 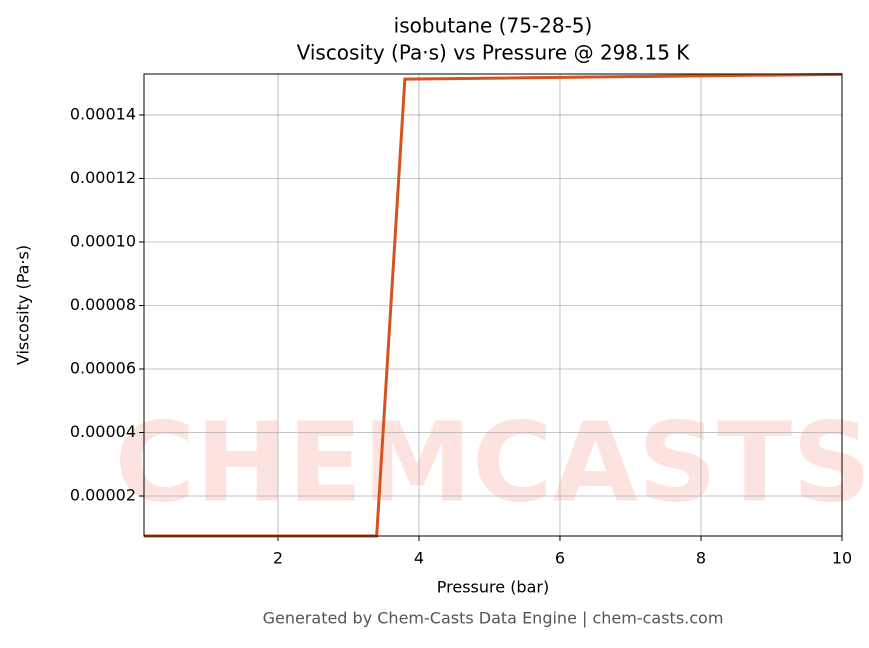 What do you see at coordinates (419, 558) in the screenshot?
I see `x-tick-label: 4` at bounding box center [419, 558].